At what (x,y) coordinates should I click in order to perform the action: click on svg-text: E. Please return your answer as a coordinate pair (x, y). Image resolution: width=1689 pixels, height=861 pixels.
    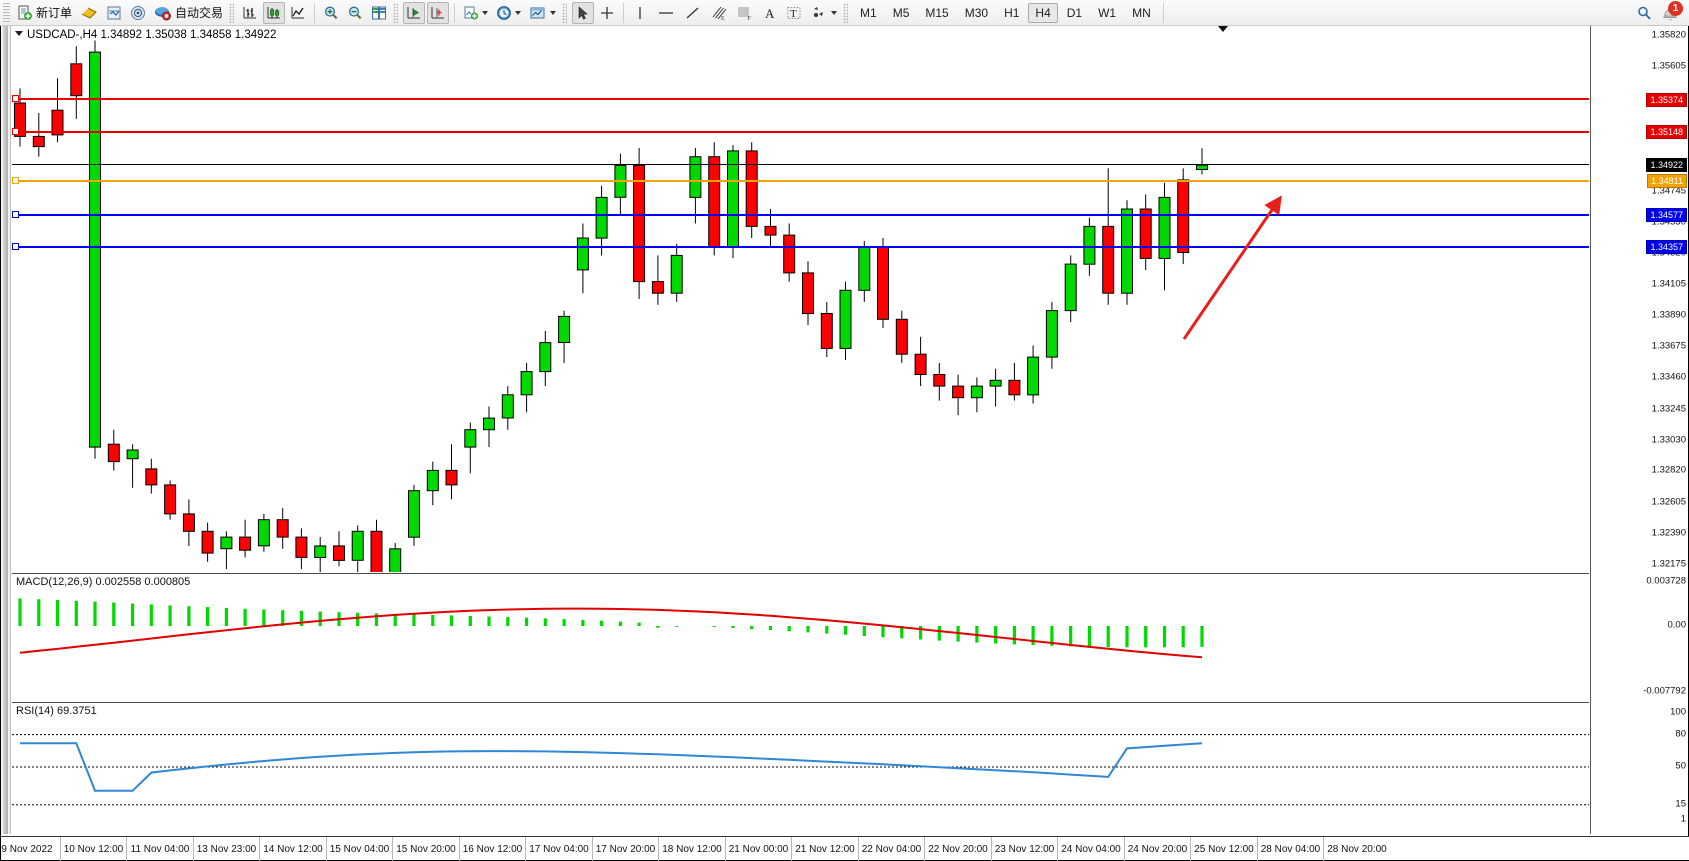
    Looking at the image, I should click on (723, 18).